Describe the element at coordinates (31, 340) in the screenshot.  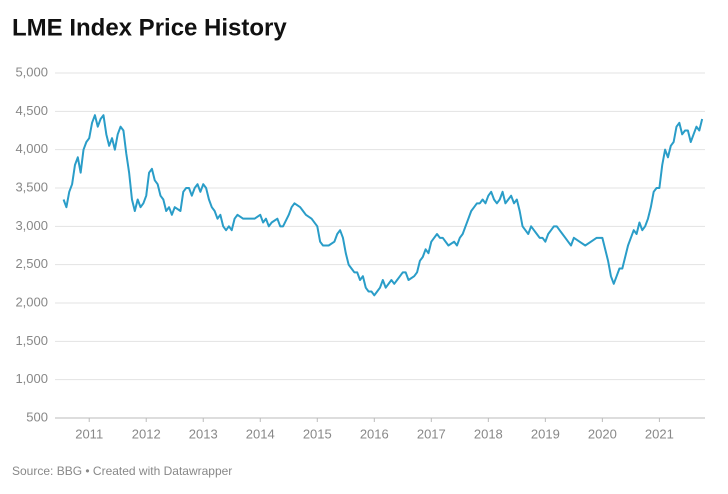
I see `y-tick-label: 1,500` at that location.